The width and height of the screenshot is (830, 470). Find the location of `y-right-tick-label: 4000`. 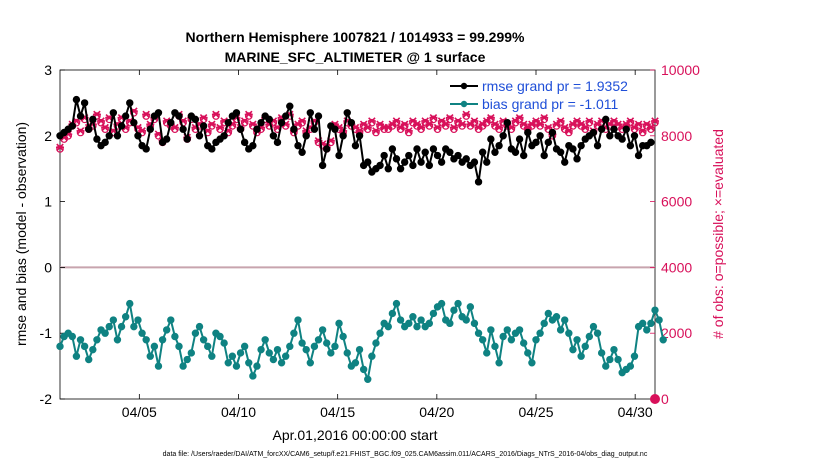

y-right-tick-label: 4000 is located at coordinates (676, 267).